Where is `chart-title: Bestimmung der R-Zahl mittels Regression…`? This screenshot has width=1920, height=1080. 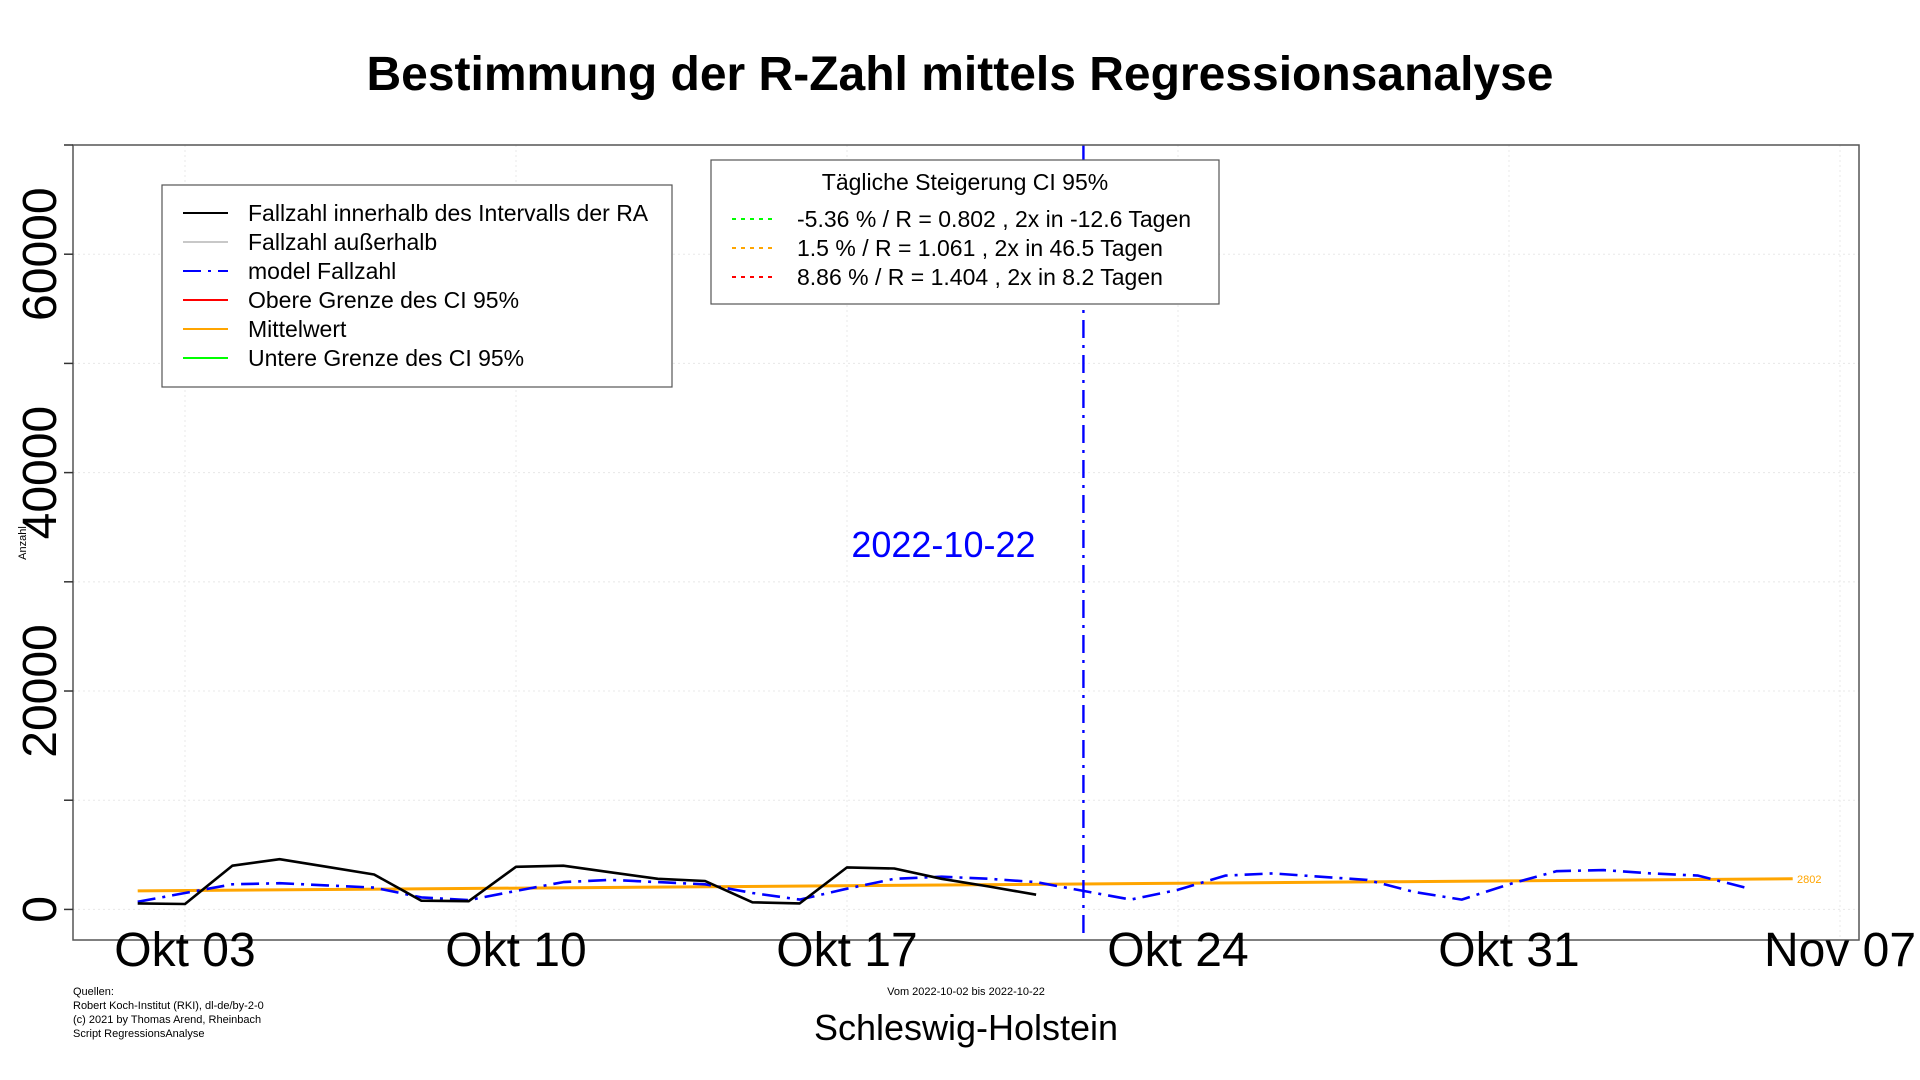 chart-title: Bestimmung der R-Zahl mittels Regression… is located at coordinates (959, 74).